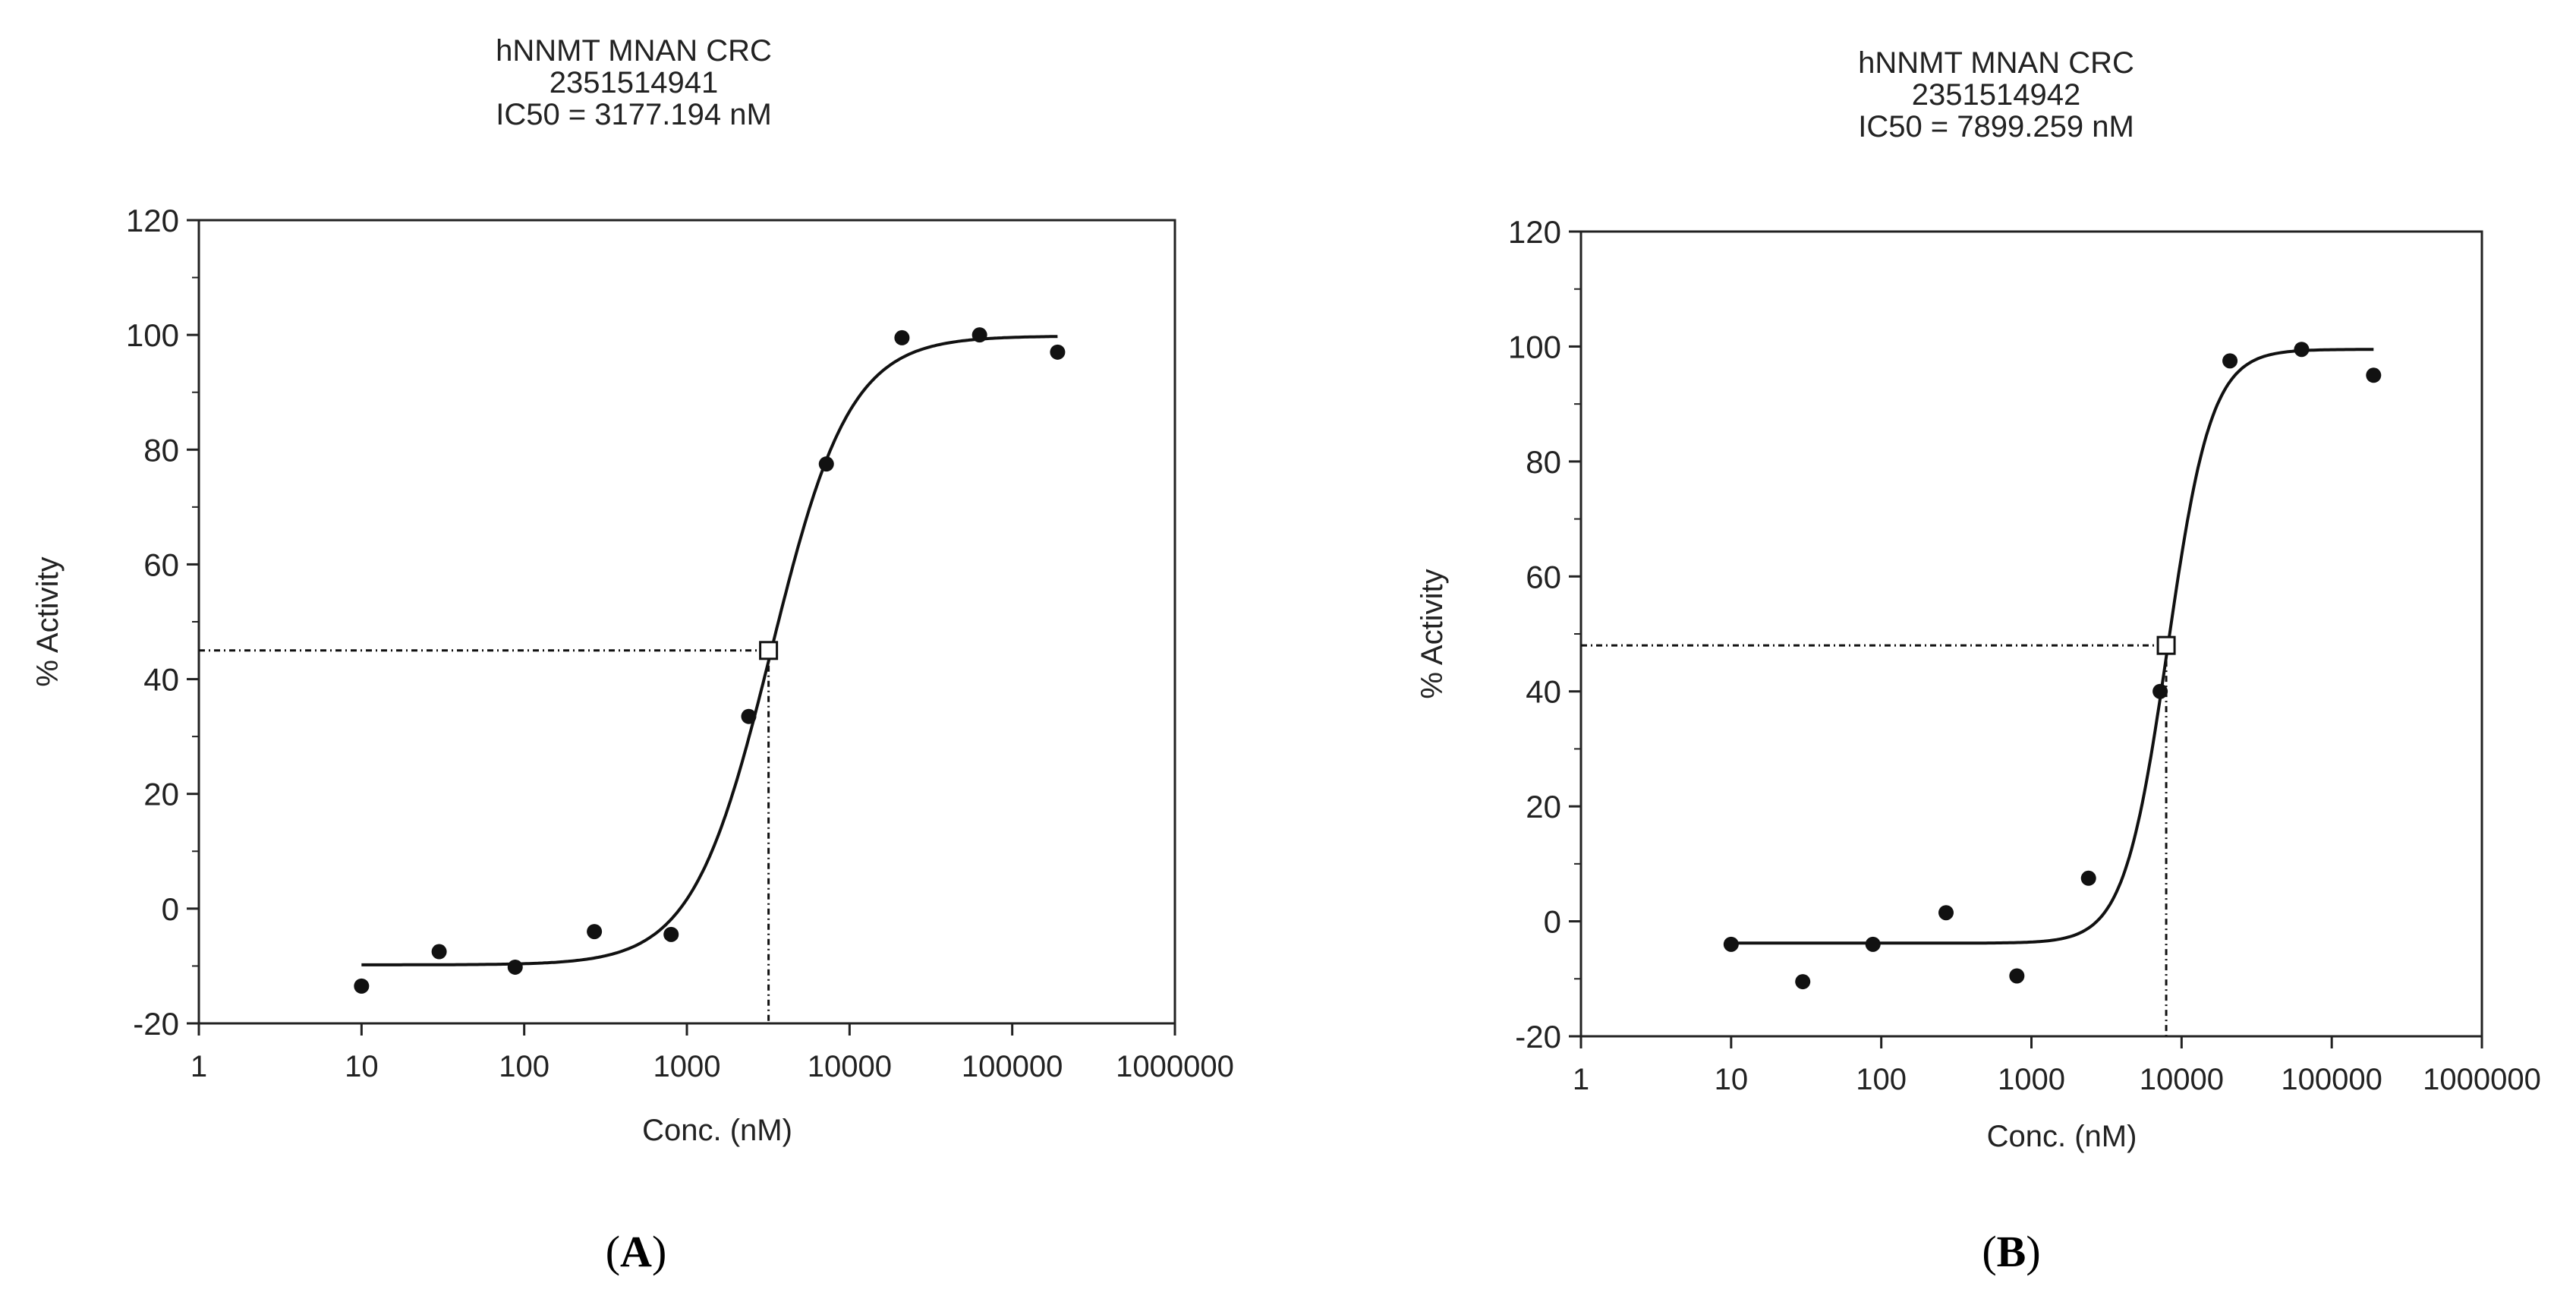 The height and width of the screenshot is (1302, 2576). What do you see at coordinates (1996, 126) in the screenshot?
I see `ic50-label: IC50 = 7899.259 nM` at bounding box center [1996, 126].